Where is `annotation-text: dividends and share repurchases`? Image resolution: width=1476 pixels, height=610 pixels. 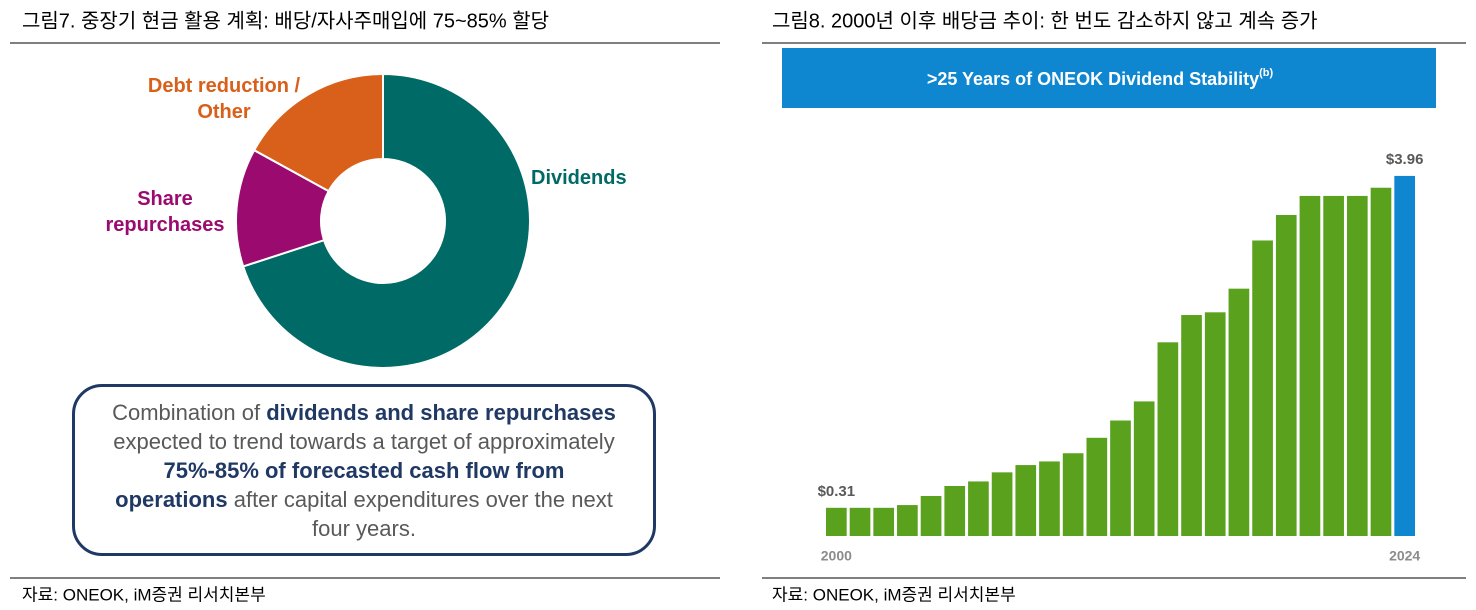
annotation-text: dividends and share repurchases is located at coordinates (441, 412).